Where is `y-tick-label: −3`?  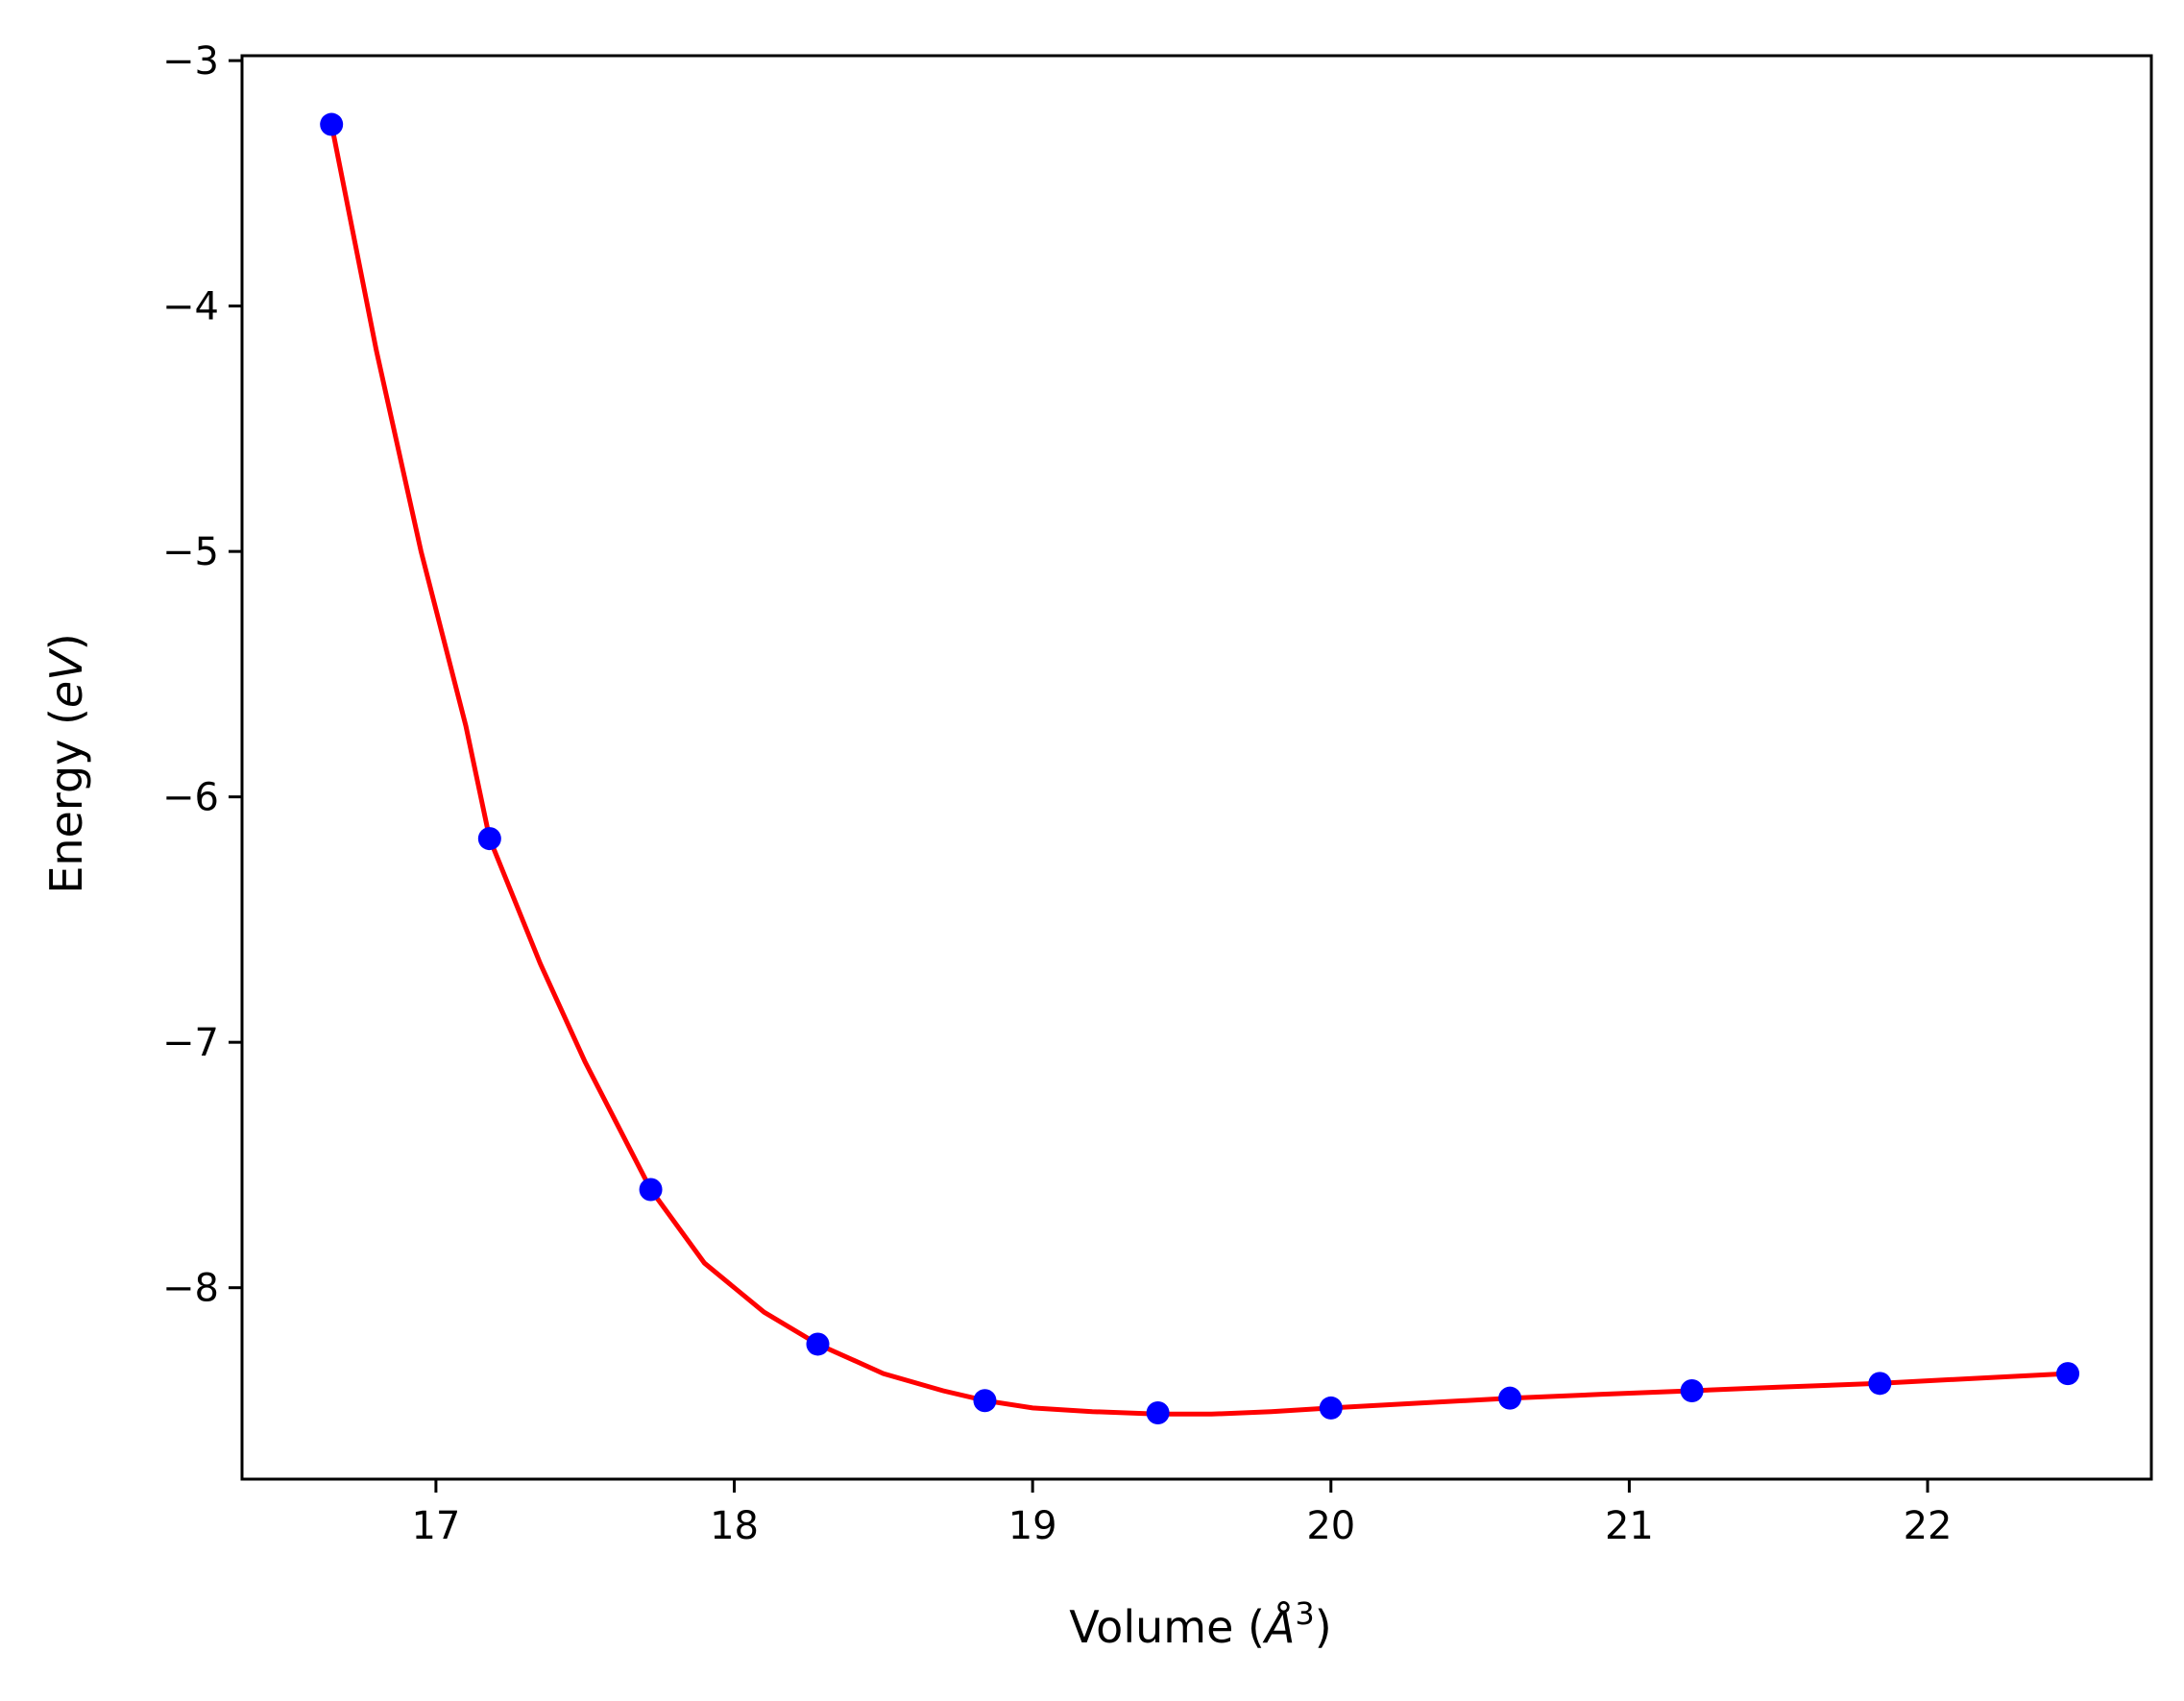 y-tick-label: −3 is located at coordinates (191, 61).